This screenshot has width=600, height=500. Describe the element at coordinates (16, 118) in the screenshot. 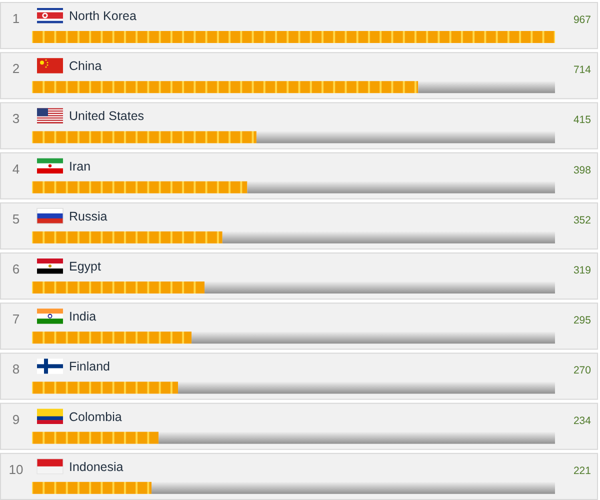

I see `text: 3` at that location.